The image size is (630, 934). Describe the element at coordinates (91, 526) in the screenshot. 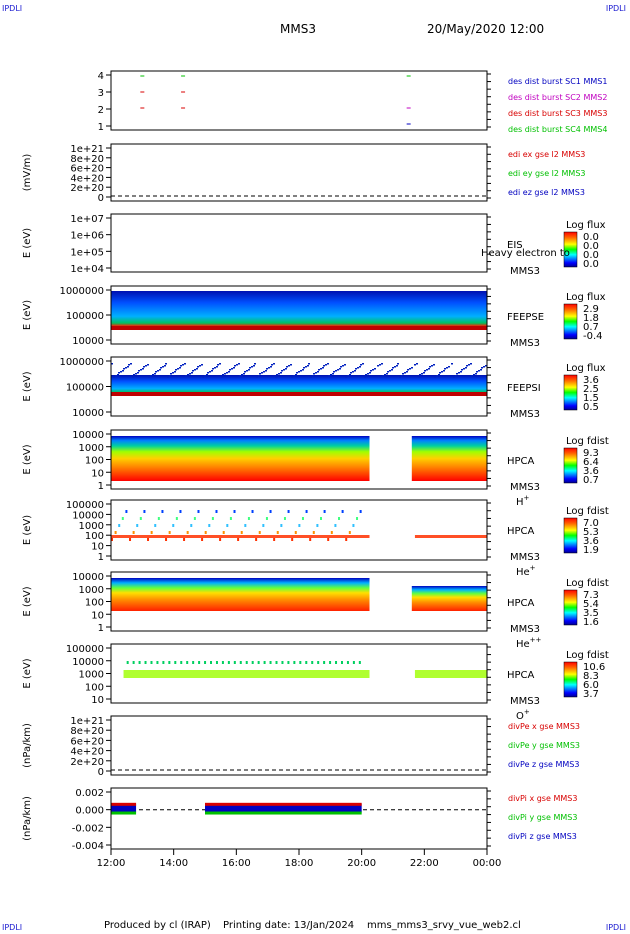

I see `y-tick-label: 1000` at that location.